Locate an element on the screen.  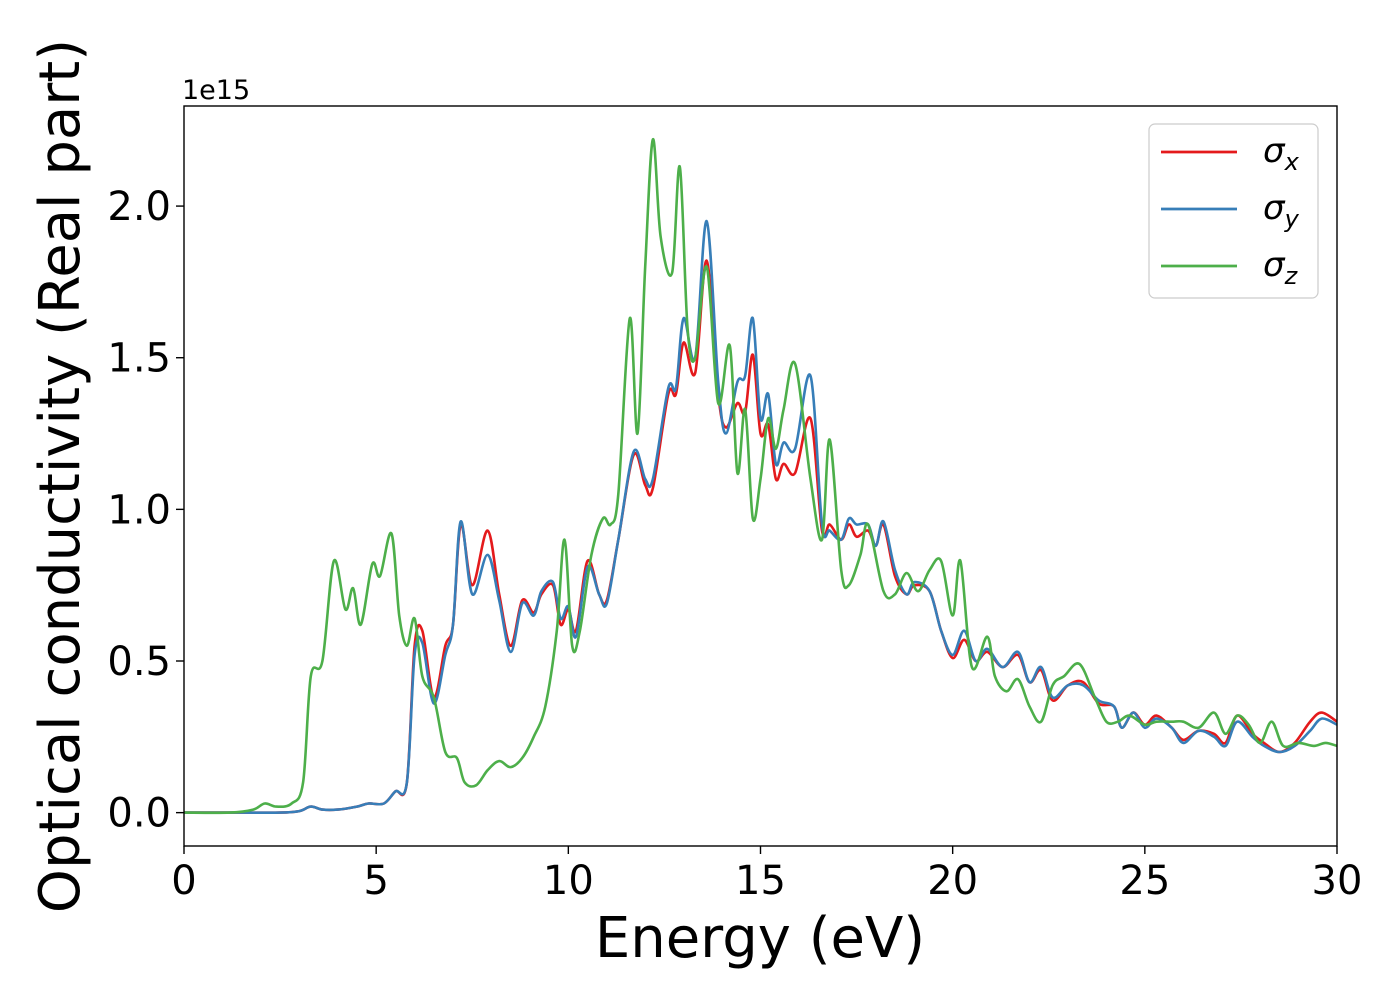
x-axis-title: Energy (eV) is located at coordinates (760, 938).